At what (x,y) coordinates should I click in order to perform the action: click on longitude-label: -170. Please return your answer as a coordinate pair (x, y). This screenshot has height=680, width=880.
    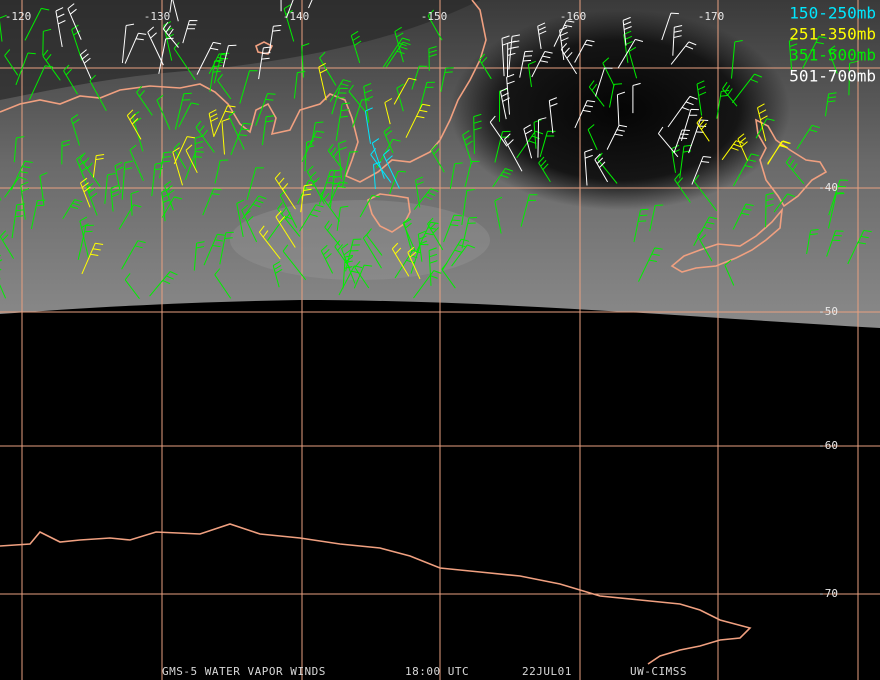
    Looking at the image, I should click on (711, 16).